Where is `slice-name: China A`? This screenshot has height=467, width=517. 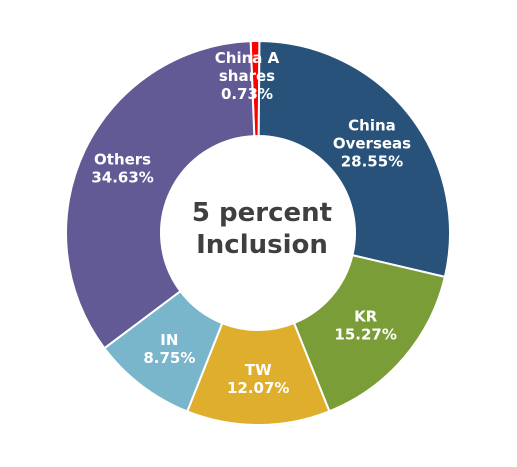 slice-name: China A is located at coordinates (247, 58).